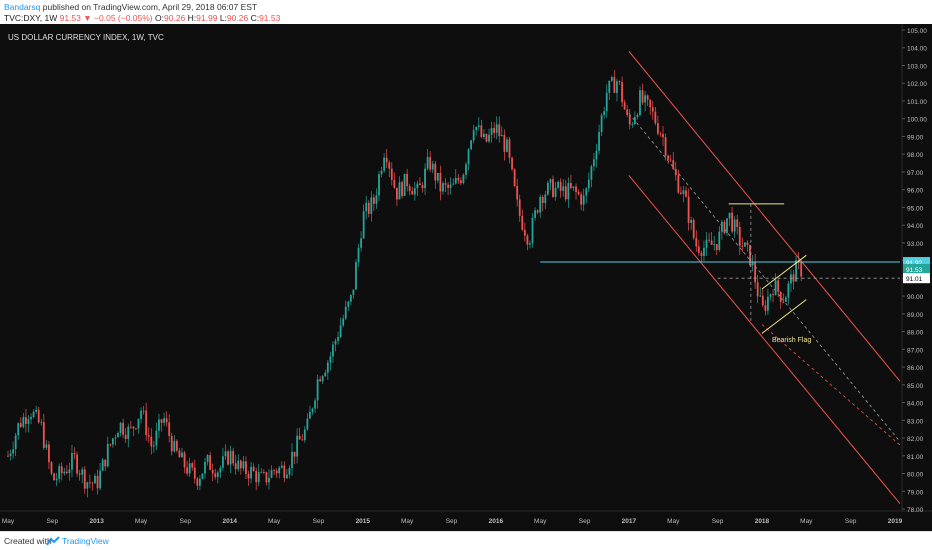 The image size is (932, 550). What do you see at coordinates (762, 521) in the screenshot?
I see `x-tick-label: 2018` at bounding box center [762, 521].